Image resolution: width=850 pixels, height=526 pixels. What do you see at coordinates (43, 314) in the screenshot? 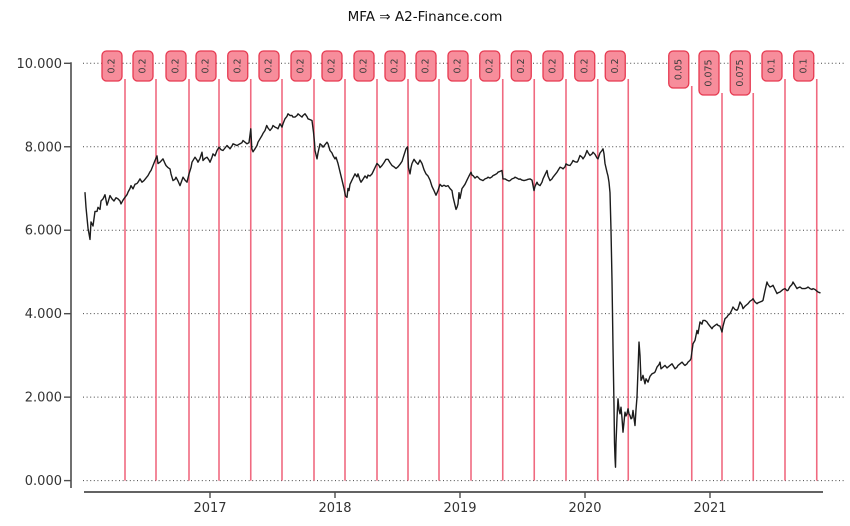
I see `y-axis-tick-label: 4.000` at bounding box center [43, 314].